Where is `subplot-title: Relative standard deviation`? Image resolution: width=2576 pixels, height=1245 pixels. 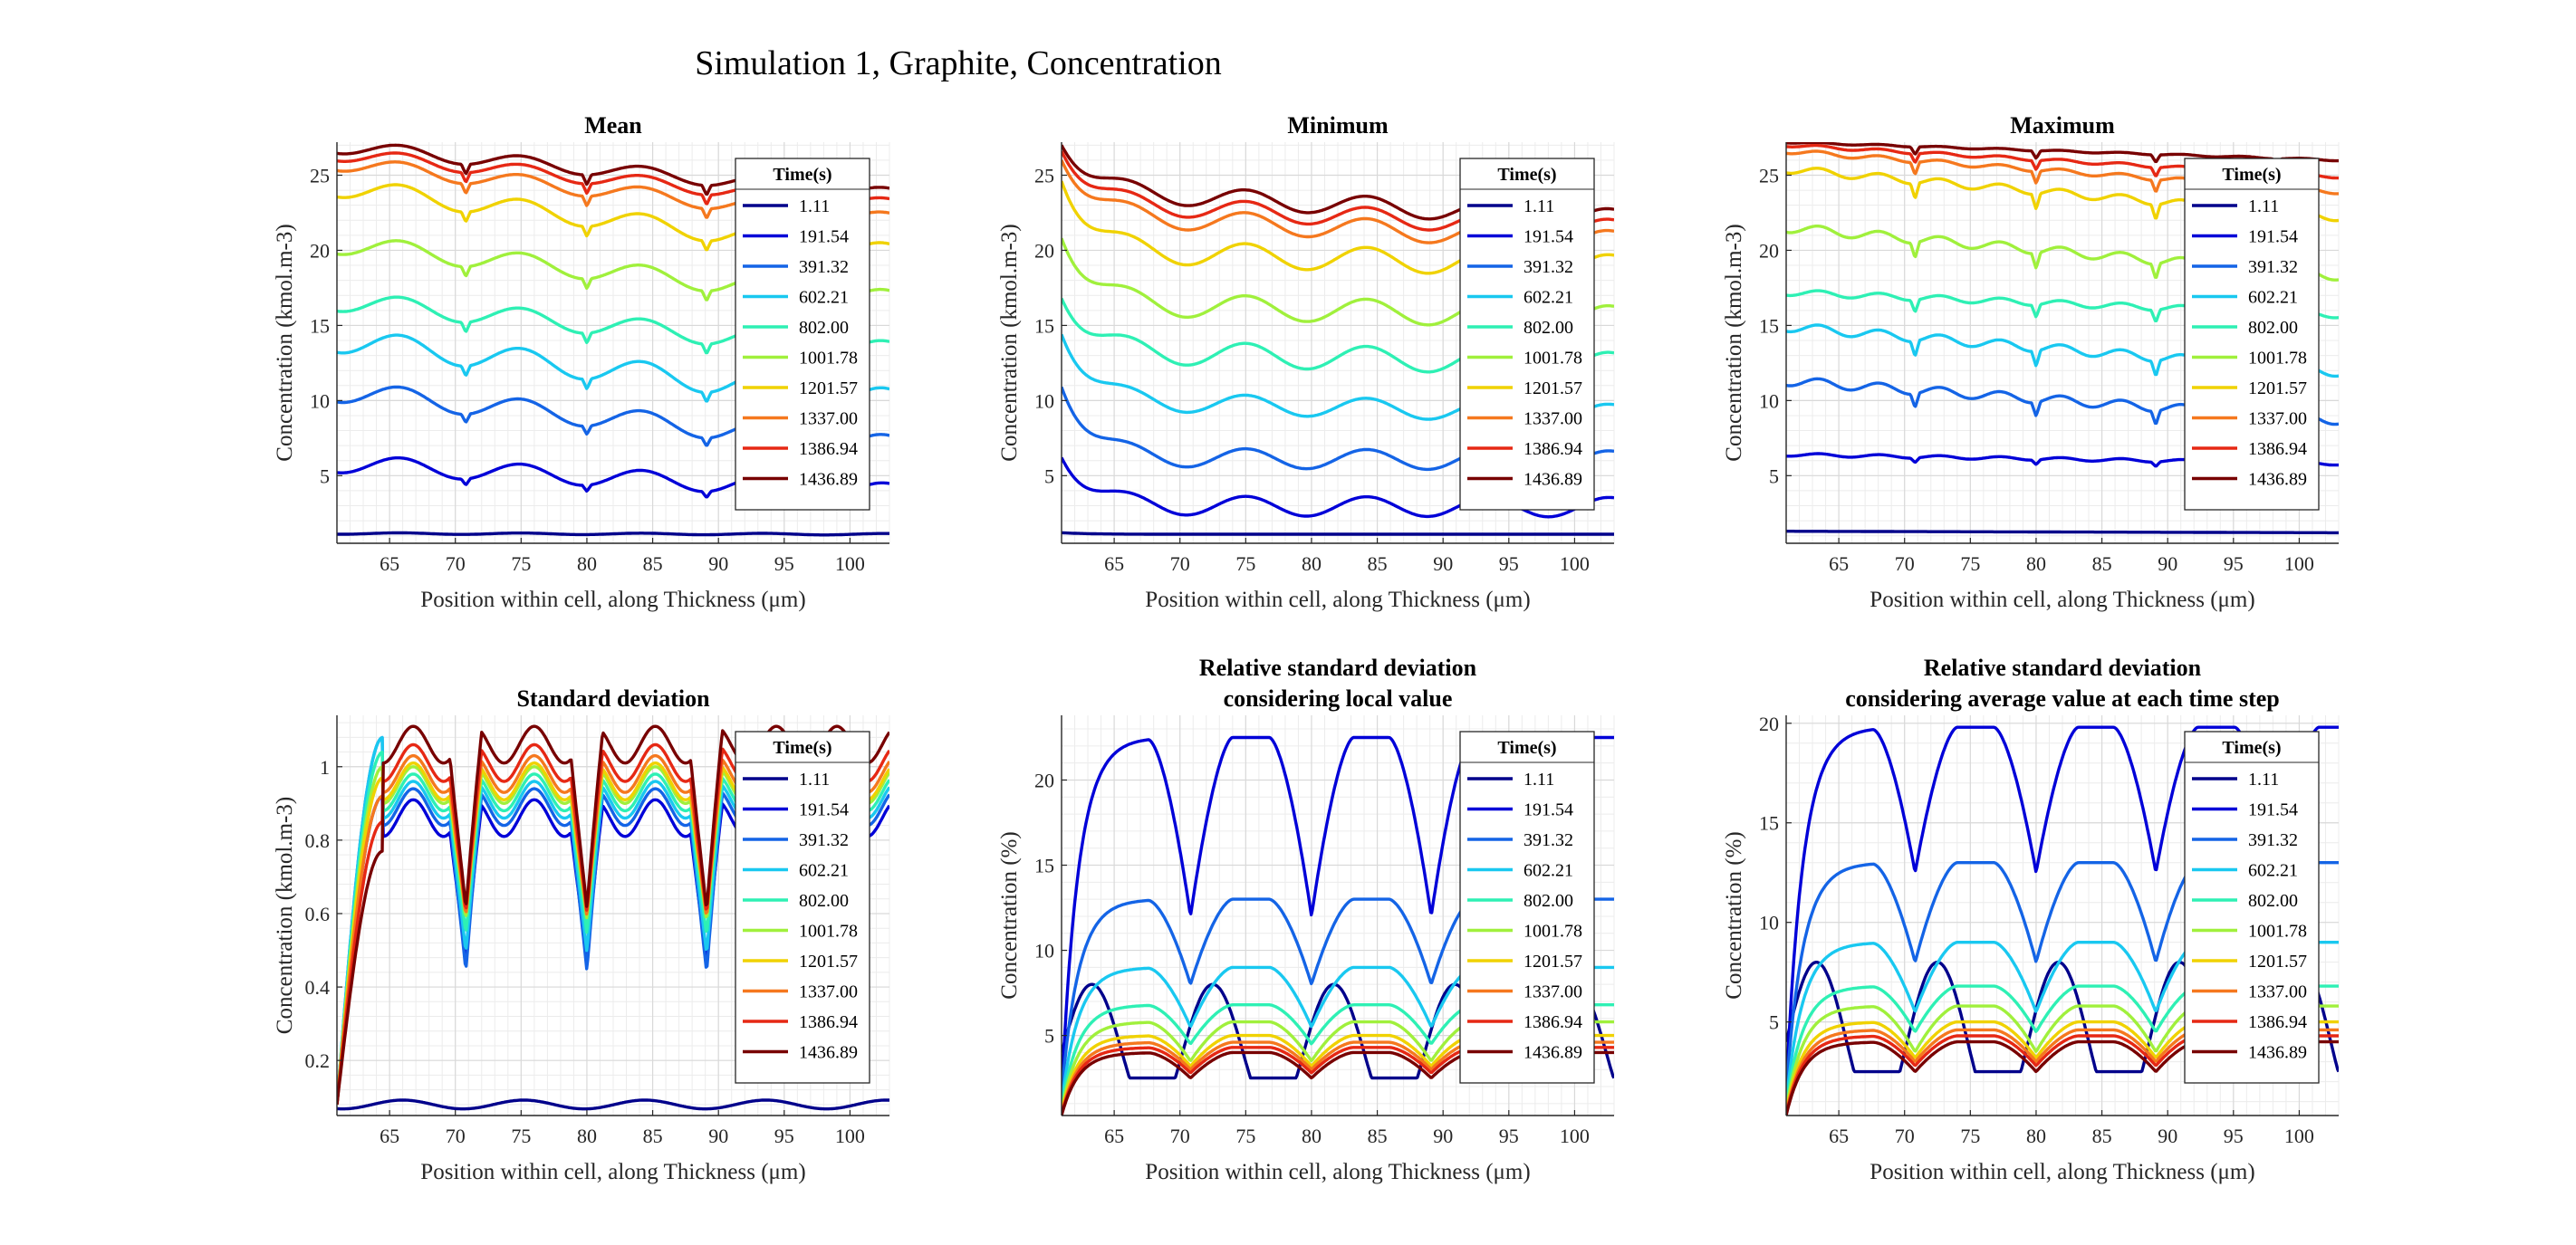 subplot-title: Relative standard deviation is located at coordinates (1338, 668).